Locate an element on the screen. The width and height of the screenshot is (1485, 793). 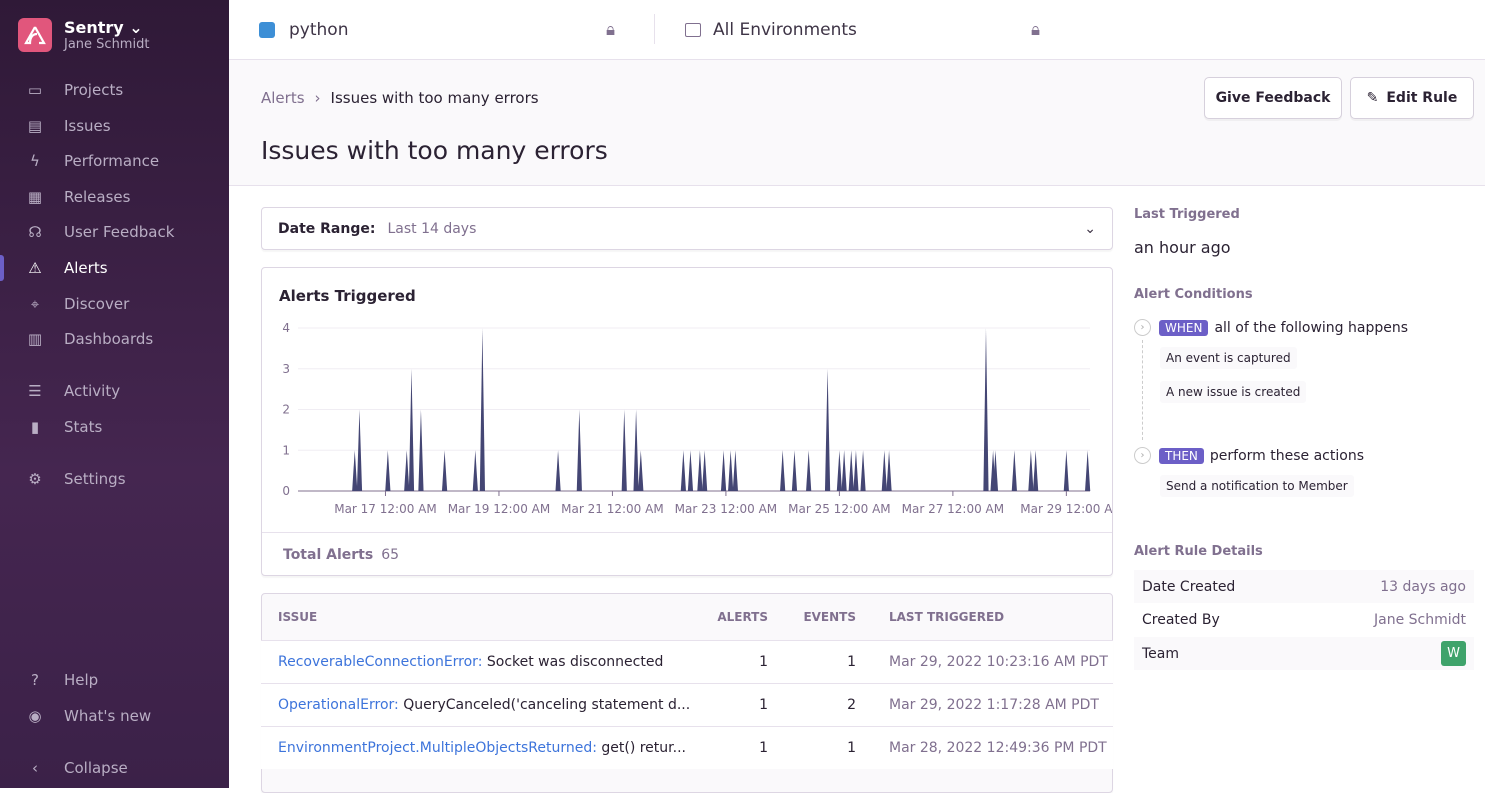
gear-icon: ⚙ is located at coordinates (35, 479).